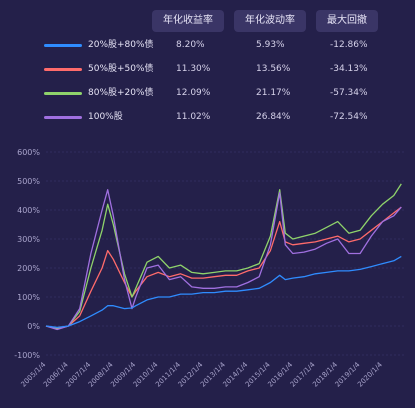  What do you see at coordinates (121, 93) in the screenshot?
I see `series-name: 80%股+20%债` at bounding box center [121, 93].